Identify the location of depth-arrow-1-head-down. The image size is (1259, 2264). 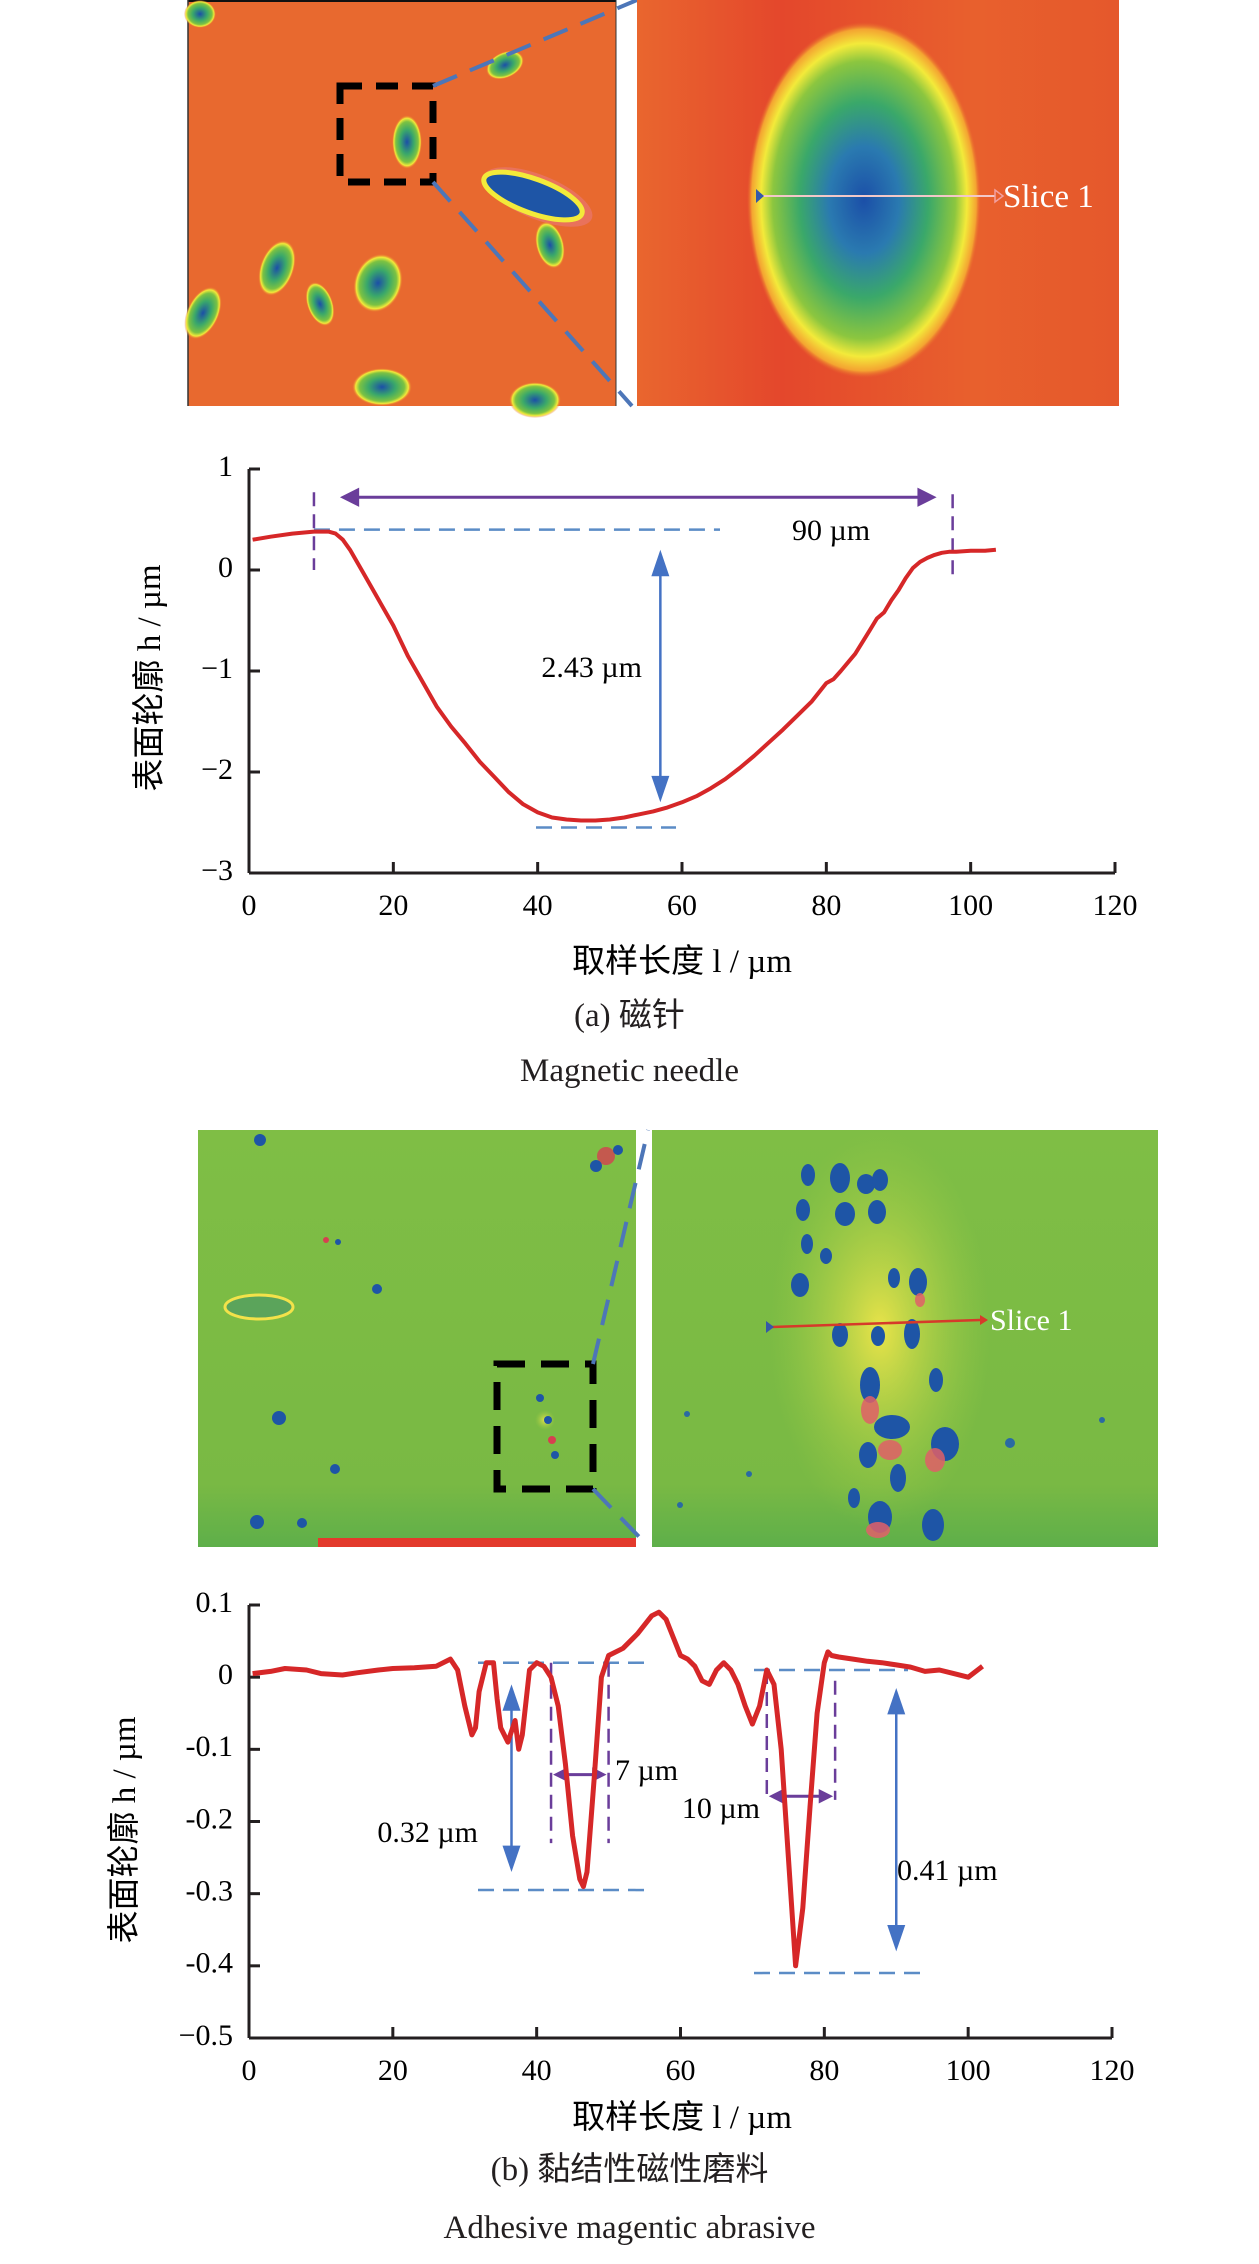
(511, 1859).